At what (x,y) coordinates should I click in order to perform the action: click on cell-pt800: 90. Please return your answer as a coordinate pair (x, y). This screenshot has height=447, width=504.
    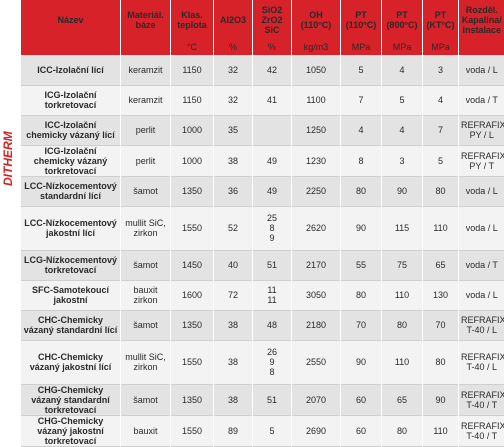
    Looking at the image, I should click on (402, 191).